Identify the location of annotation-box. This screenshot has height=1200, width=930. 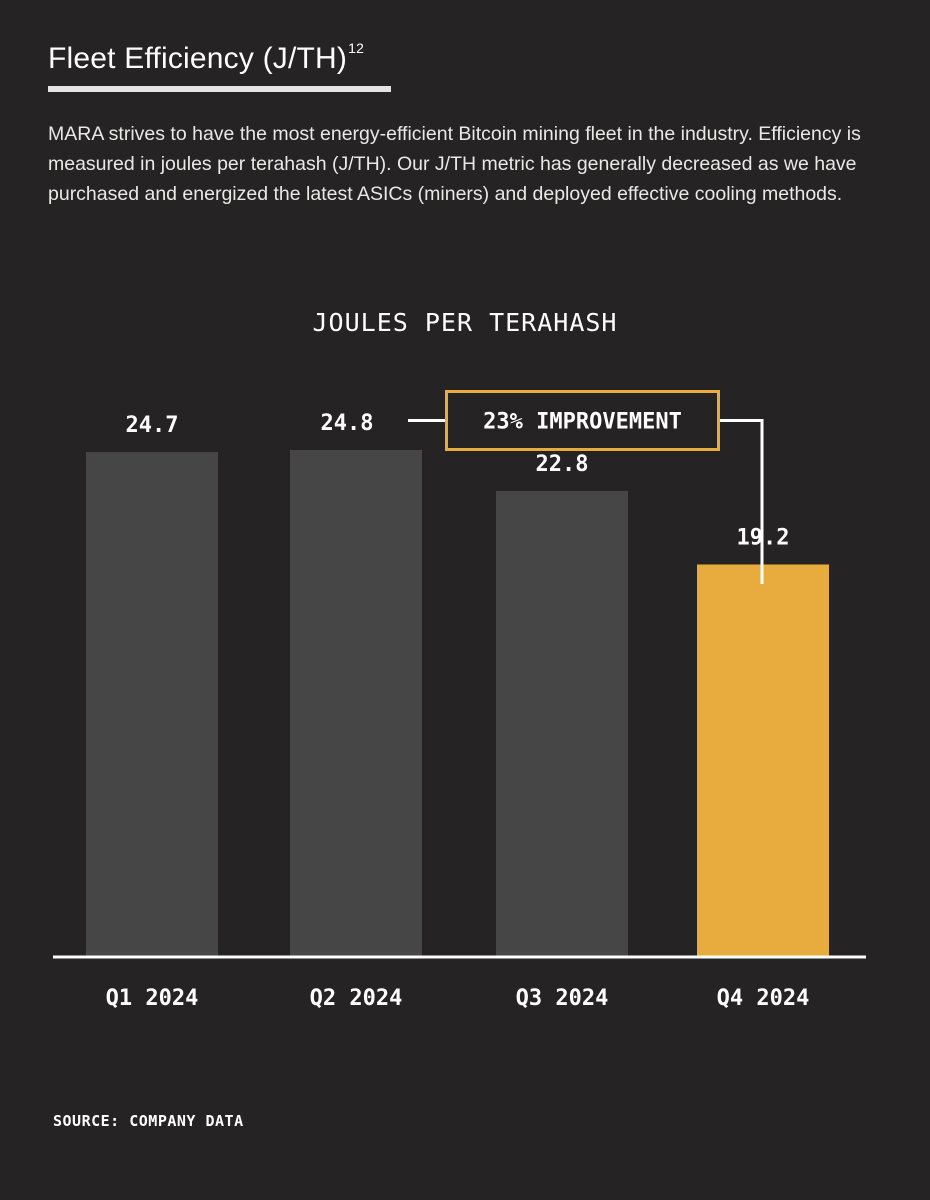
(582, 420).